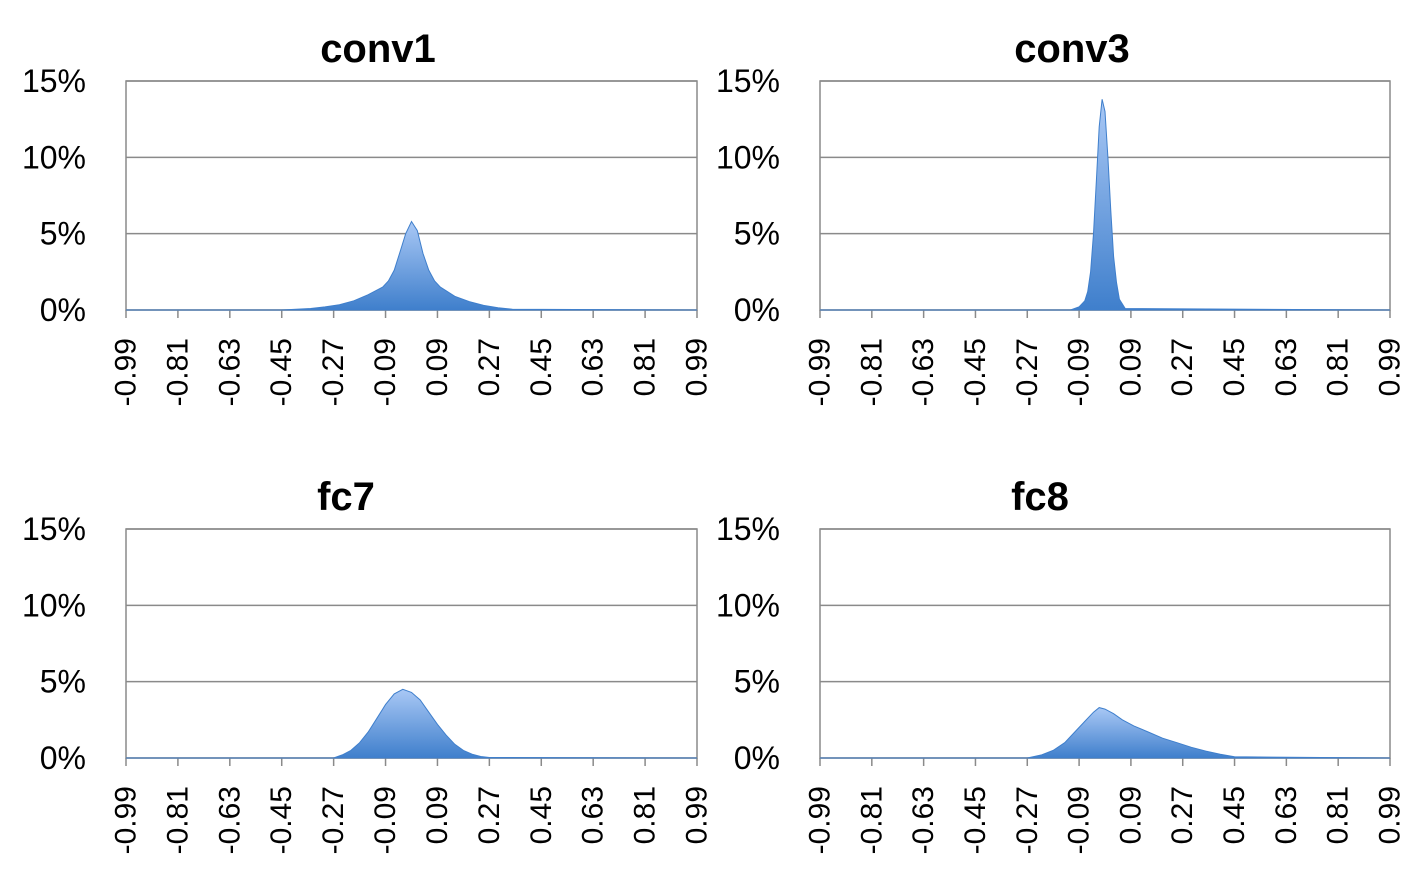  Describe the element at coordinates (378, 49) in the screenshot. I see `chart-title: conv1` at that location.